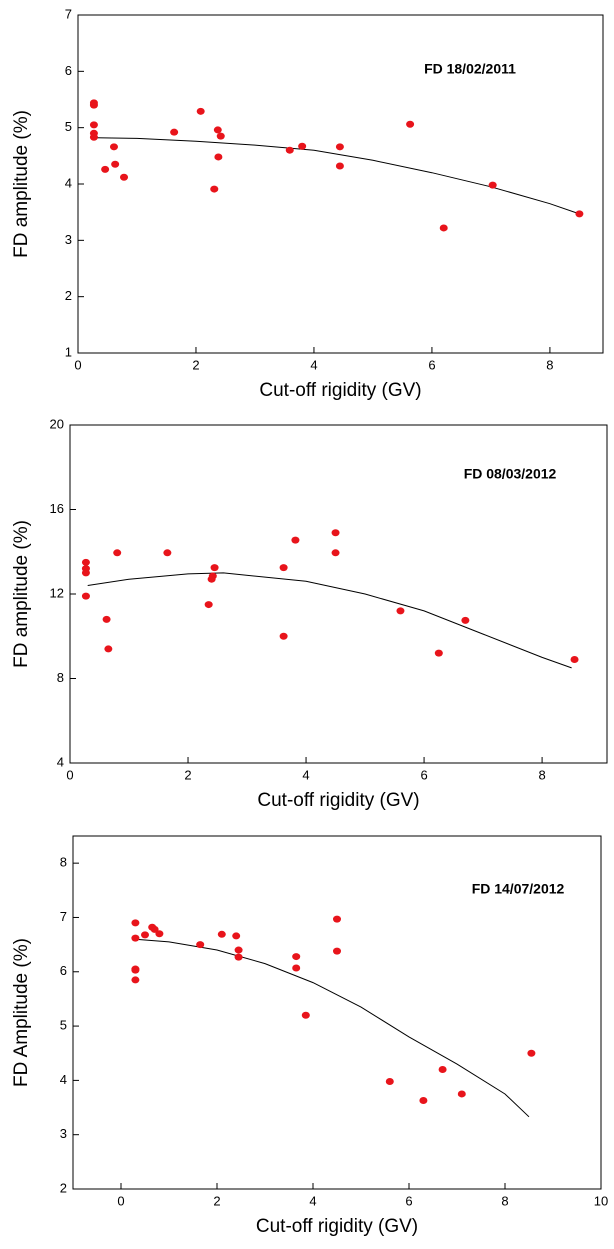 This screenshot has height=1249, width=614. I want to click on annotation: FD 08/03/2012, so click(510, 474).